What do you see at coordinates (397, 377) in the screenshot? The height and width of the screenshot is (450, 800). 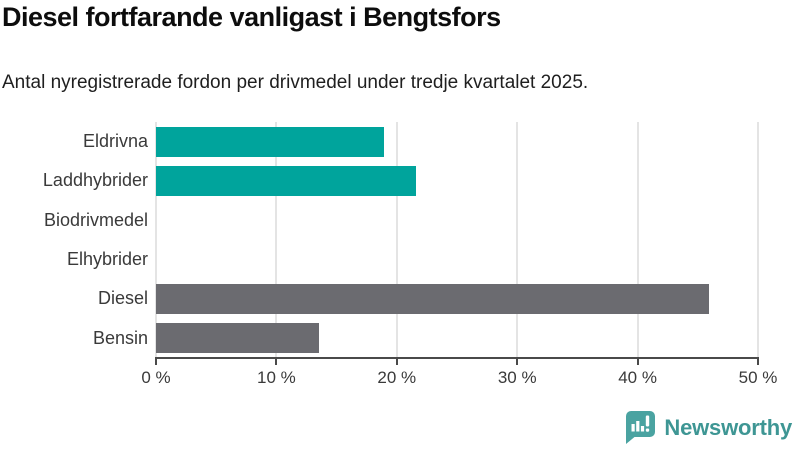 I see `x-tick-label: 20 %` at bounding box center [397, 377].